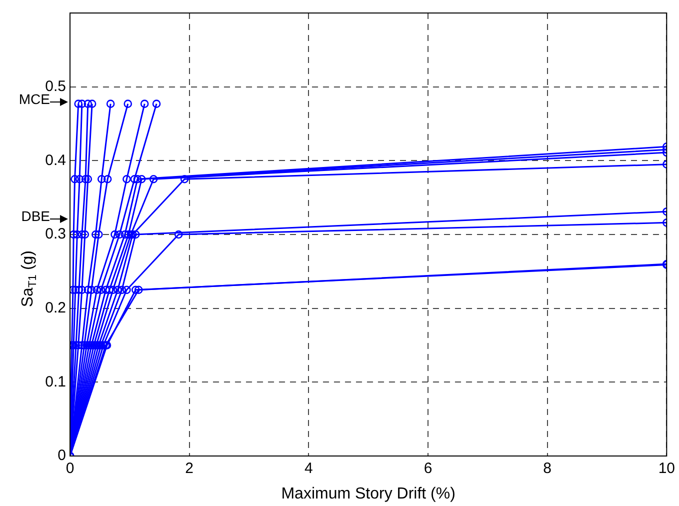 This screenshot has width=679, height=506. Describe the element at coordinates (666, 469) in the screenshot. I see `x-tick-label: 10` at that location.